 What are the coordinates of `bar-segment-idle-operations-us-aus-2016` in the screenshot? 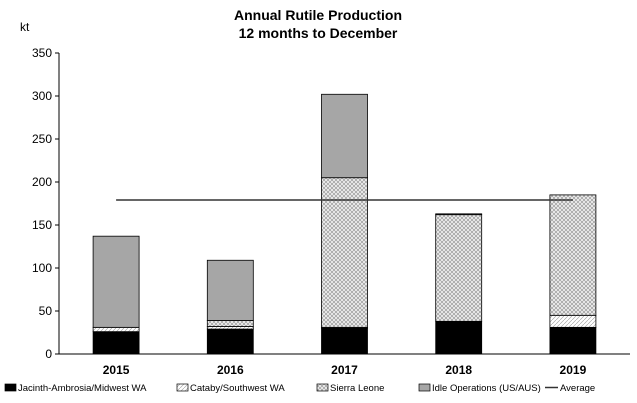 It's located at (230, 290).